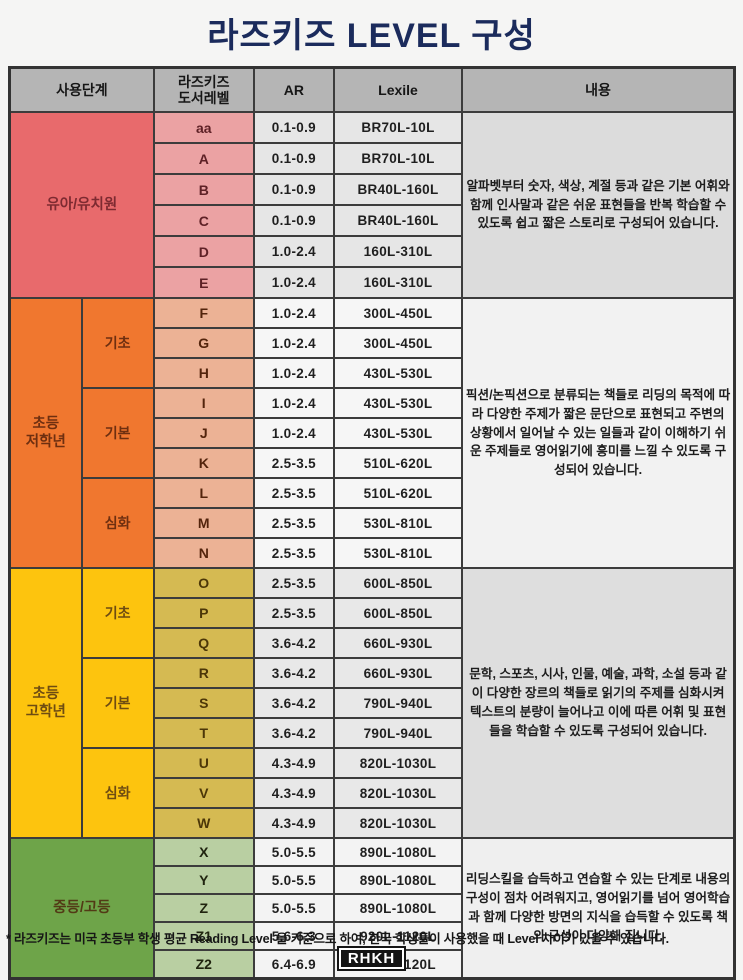  What do you see at coordinates (203, 643) in the screenshot?
I see `level-cell: Q` at bounding box center [203, 643].